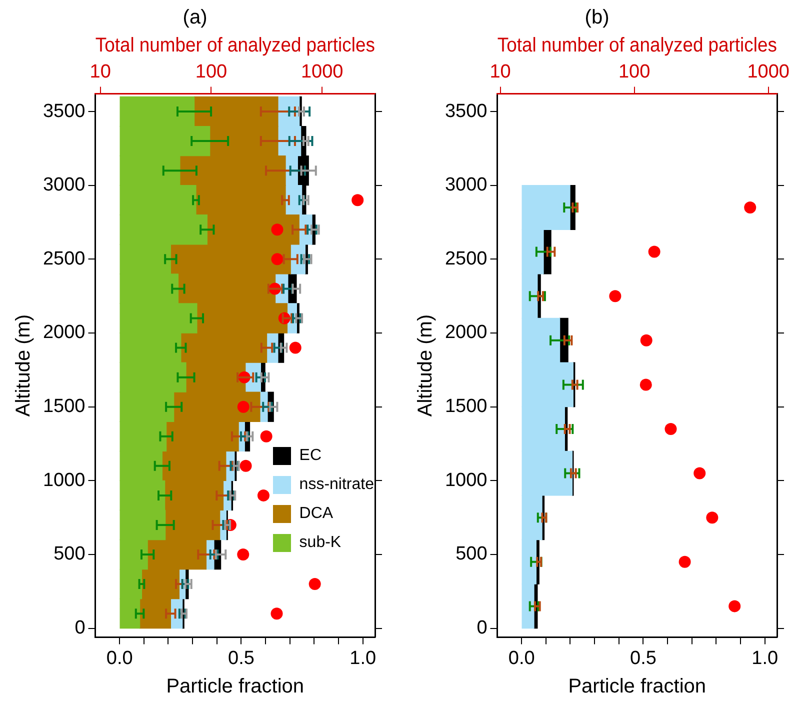 This screenshot has height=707, width=804. What do you see at coordinates (320, 543) in the screenshot?
I see `legend-label: sub-K` at bounding box center [320, 543].